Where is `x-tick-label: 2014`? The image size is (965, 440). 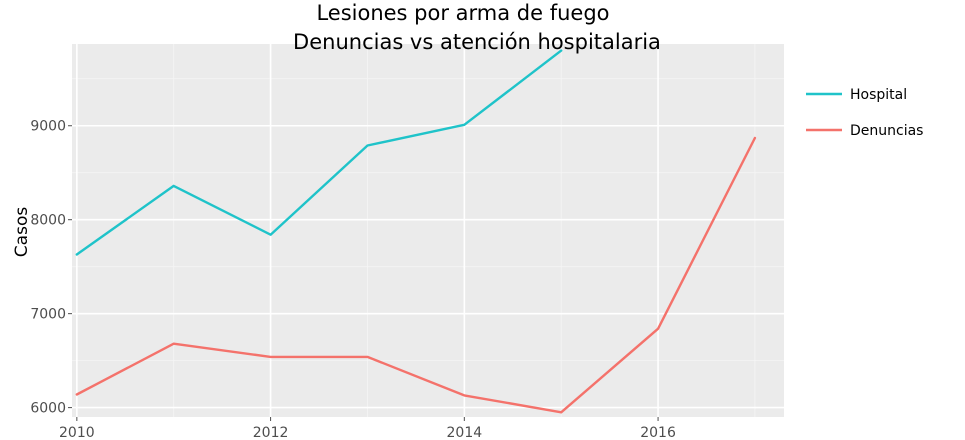 x-tick-label: 2014 is located at coordinates (465, 432).